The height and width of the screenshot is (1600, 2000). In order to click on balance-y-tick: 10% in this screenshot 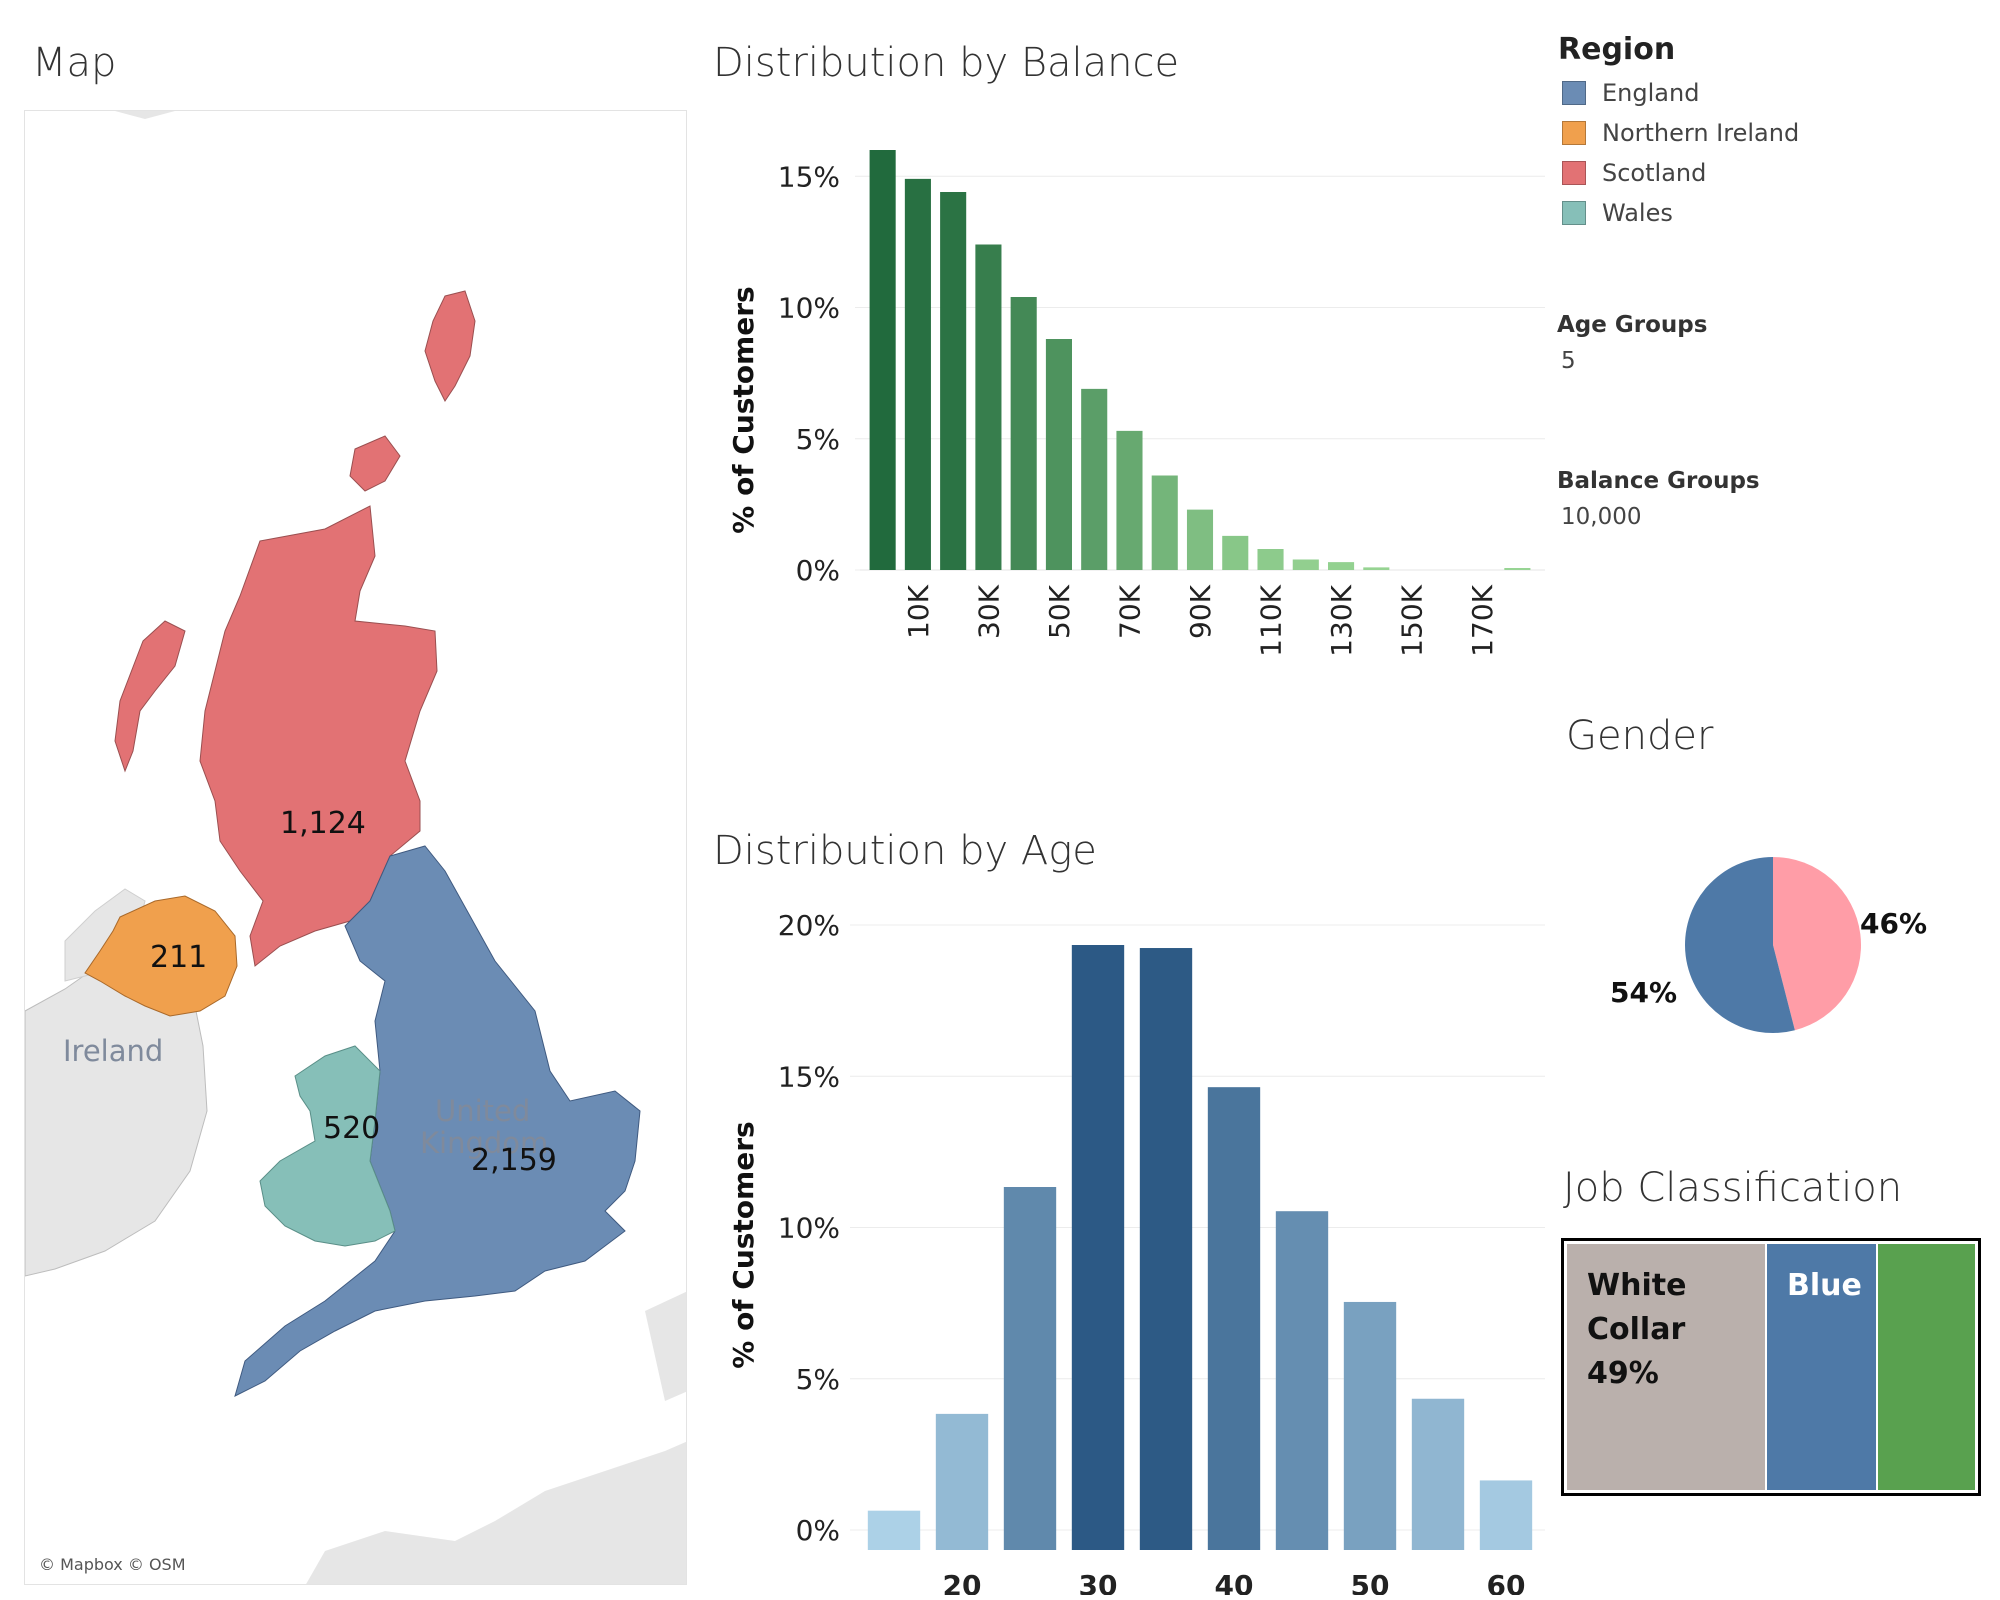, I will do `click(809, 308)`.